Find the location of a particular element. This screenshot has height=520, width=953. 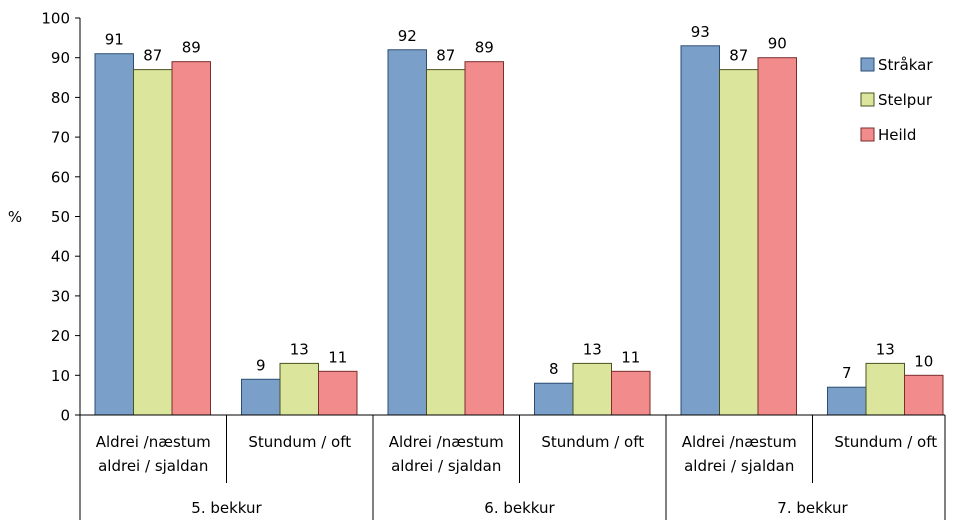

data-label: 91 is located at coordinates (114, 40).